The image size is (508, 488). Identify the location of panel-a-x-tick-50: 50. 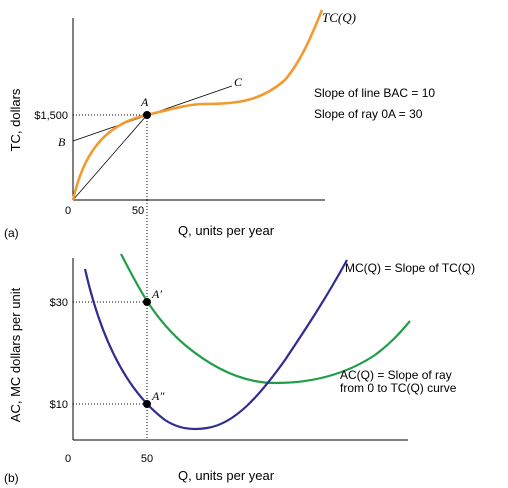
(138, 211).